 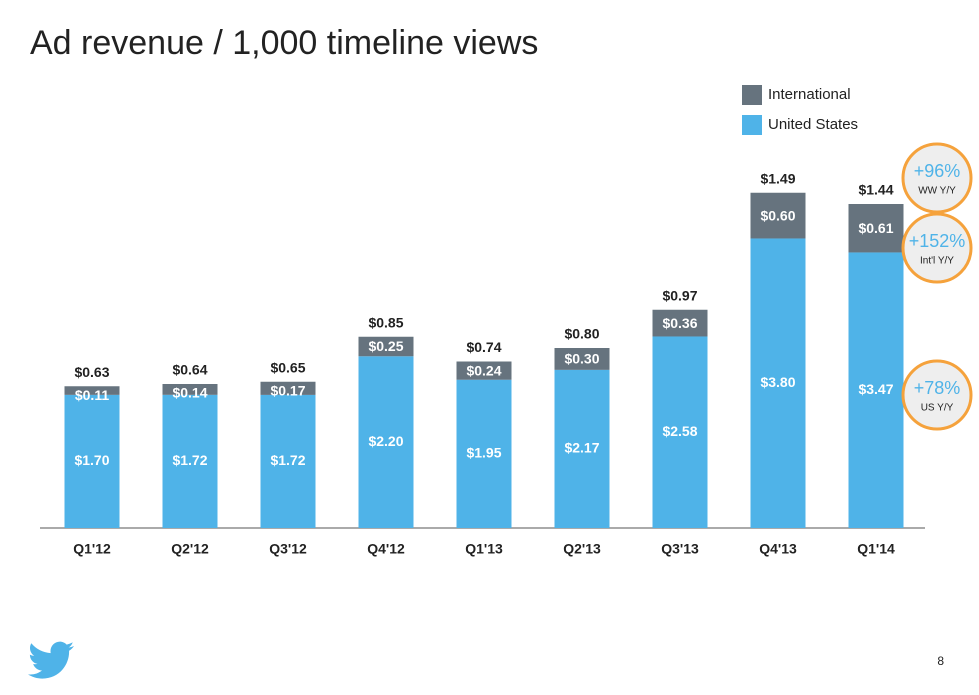 What do you see at coordinates (288, 549) in the screenshot?
I see `x-tick-label: Q3'12` at bounding box center [288, 549].